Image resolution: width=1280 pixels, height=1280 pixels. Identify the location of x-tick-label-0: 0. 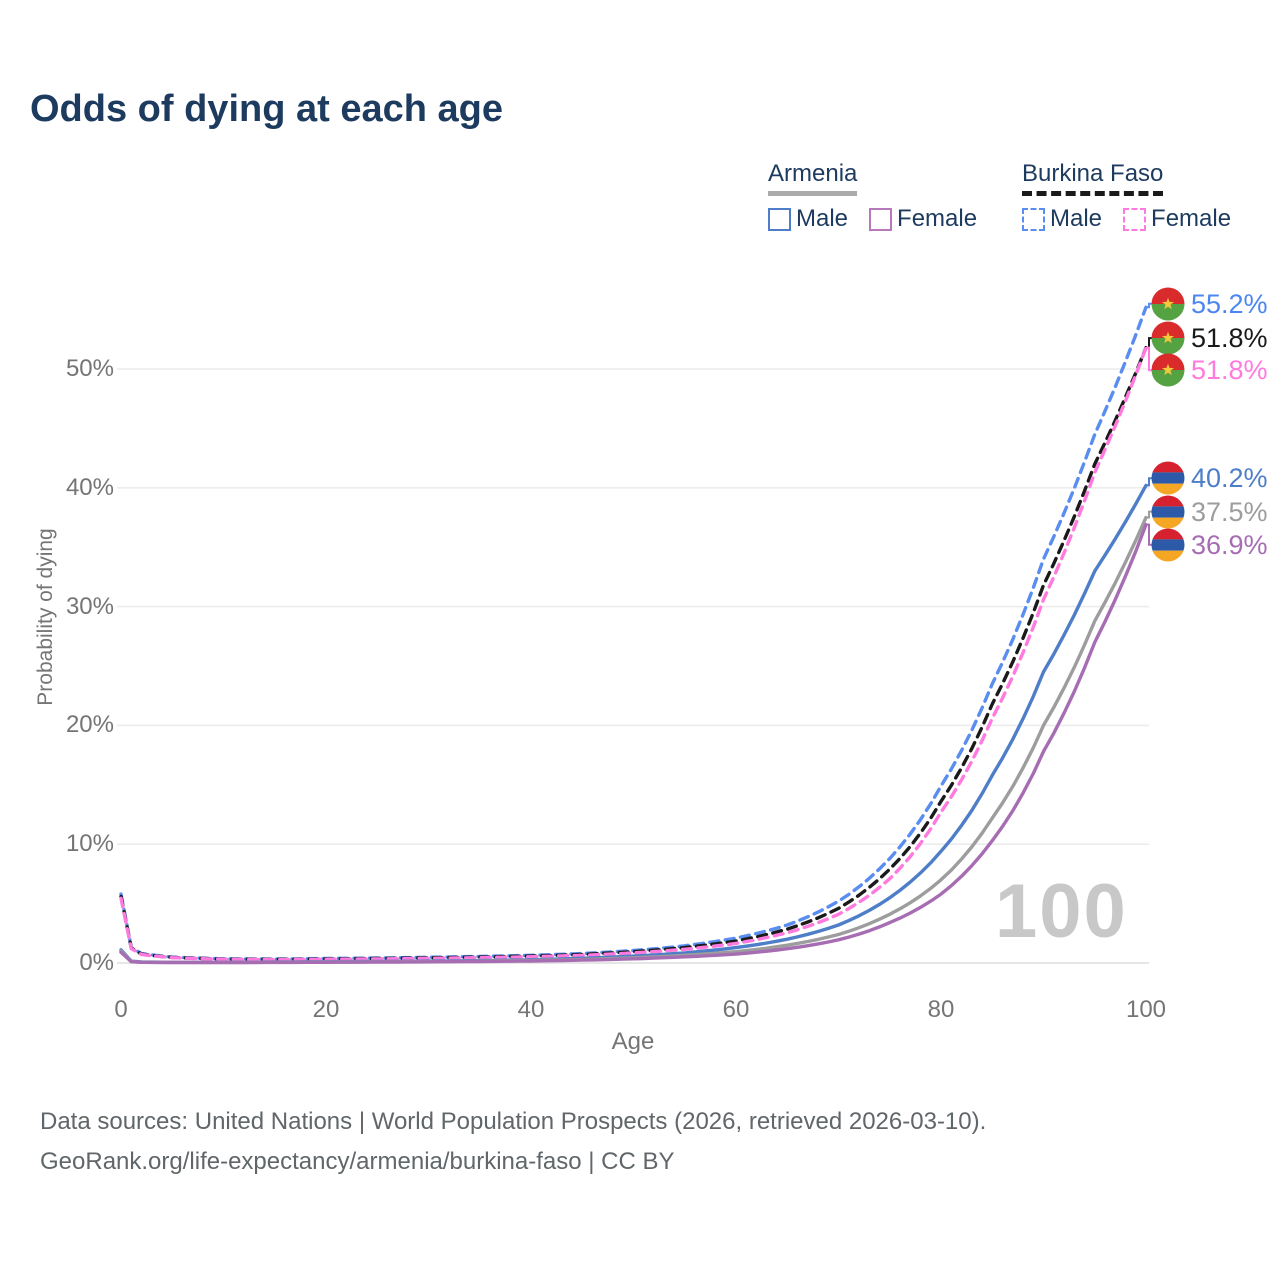
(121, 1009).